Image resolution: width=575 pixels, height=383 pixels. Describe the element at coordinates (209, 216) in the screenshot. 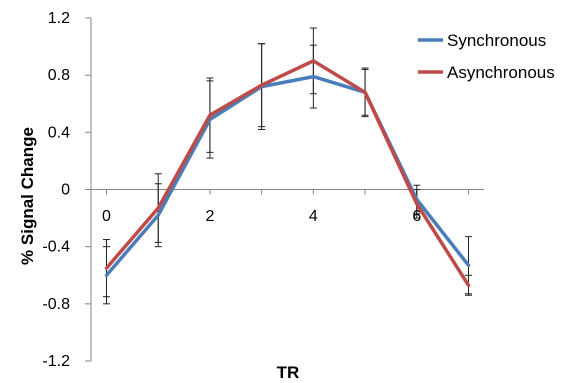

I see `x-tick-label: 2` at that location.